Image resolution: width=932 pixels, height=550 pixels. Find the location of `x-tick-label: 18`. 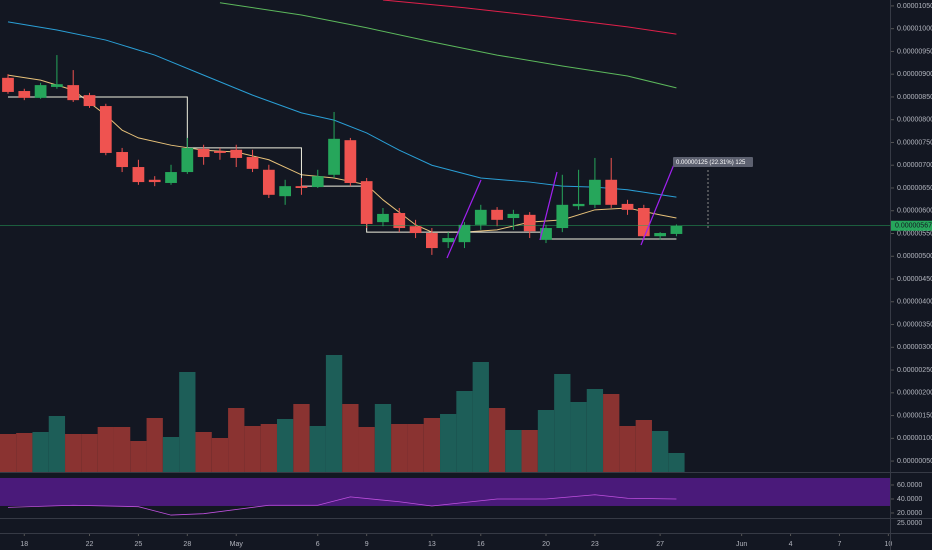

x-tick-label: 18 is located at coordinates (24, 544).